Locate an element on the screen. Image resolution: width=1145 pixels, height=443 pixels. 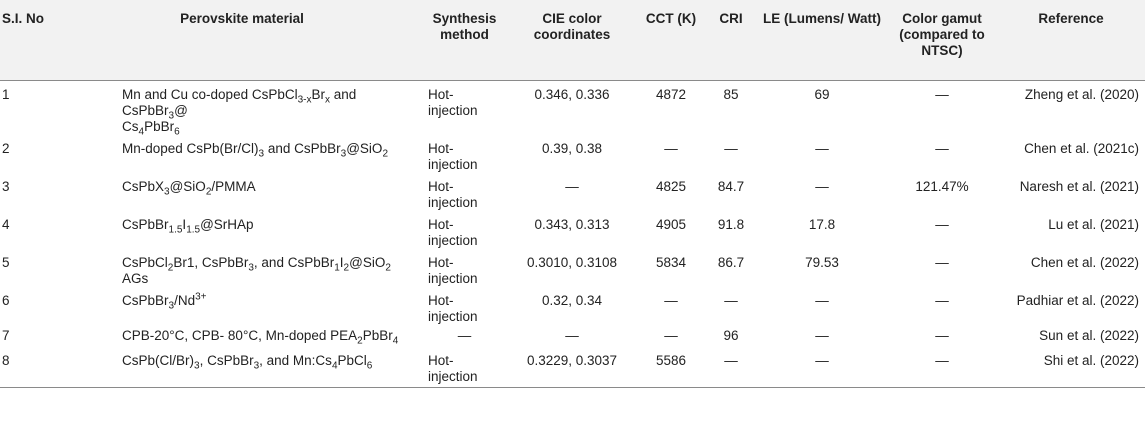
header-cie: CIE color coordinates is located at coordinates (572, 40).